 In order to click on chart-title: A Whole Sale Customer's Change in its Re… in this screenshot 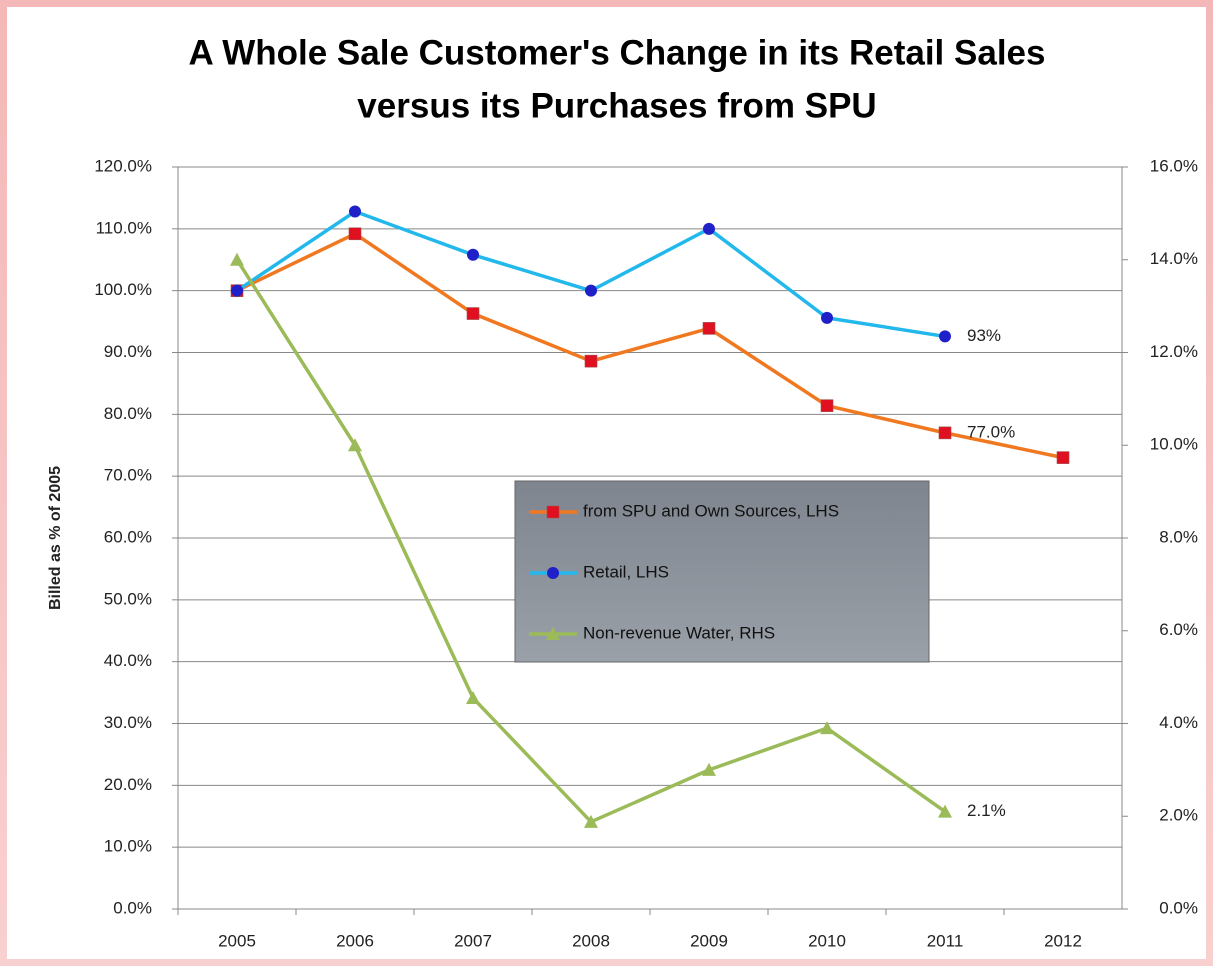, I will do `click(617, 52)`.